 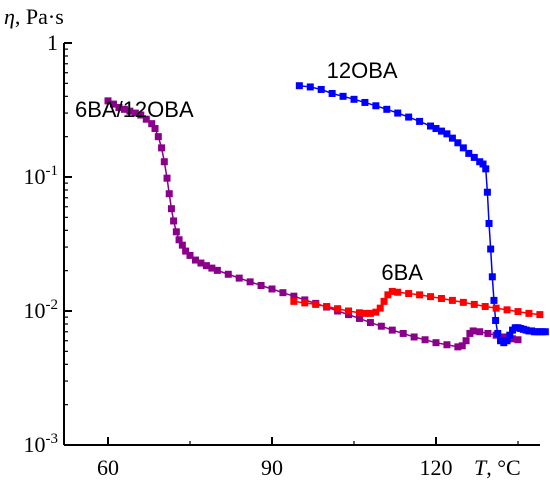 What do you see at coordinates (272, 467) in the screenshot?
I see `x-tick-label: 90` at bounding box center [272, 467].